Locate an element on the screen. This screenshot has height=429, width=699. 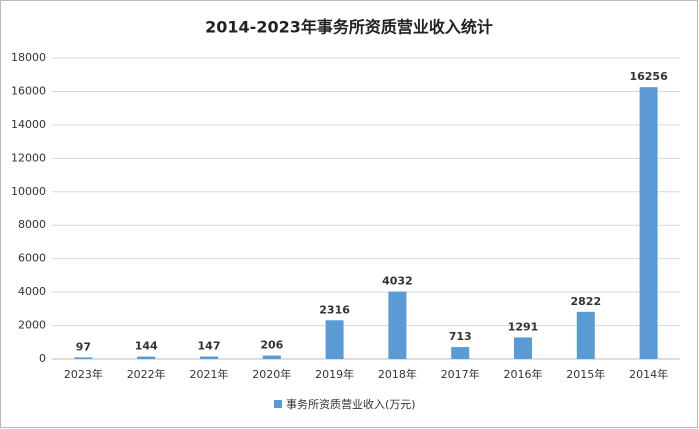
y-tick-label: 2000 is located at coordinates (32, 325).